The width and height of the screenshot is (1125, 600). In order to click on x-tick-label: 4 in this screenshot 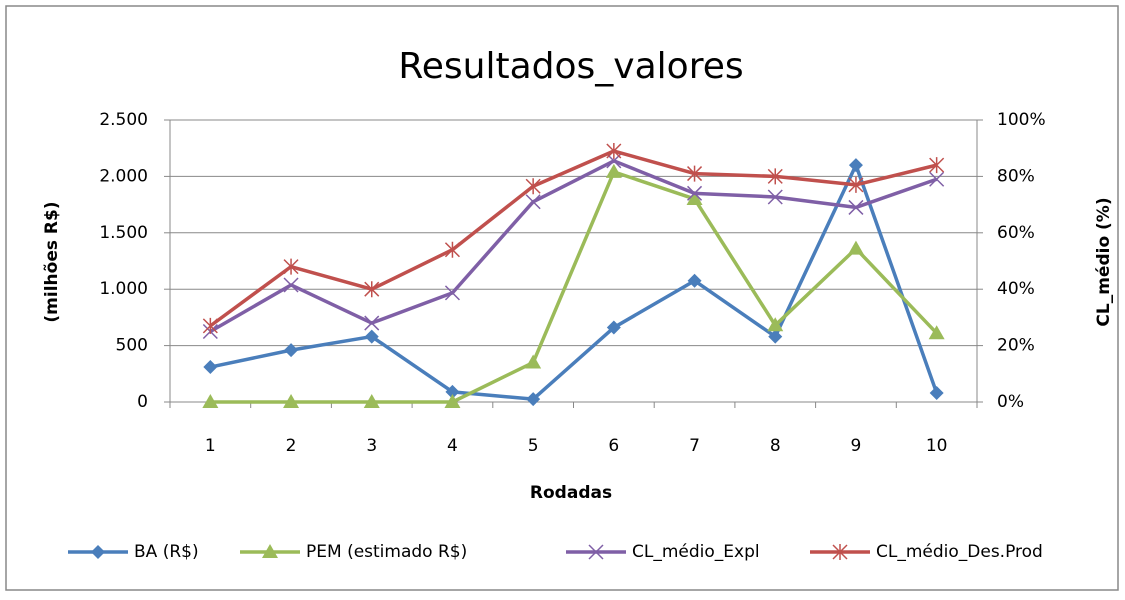, I will do `click(452, 446)`.